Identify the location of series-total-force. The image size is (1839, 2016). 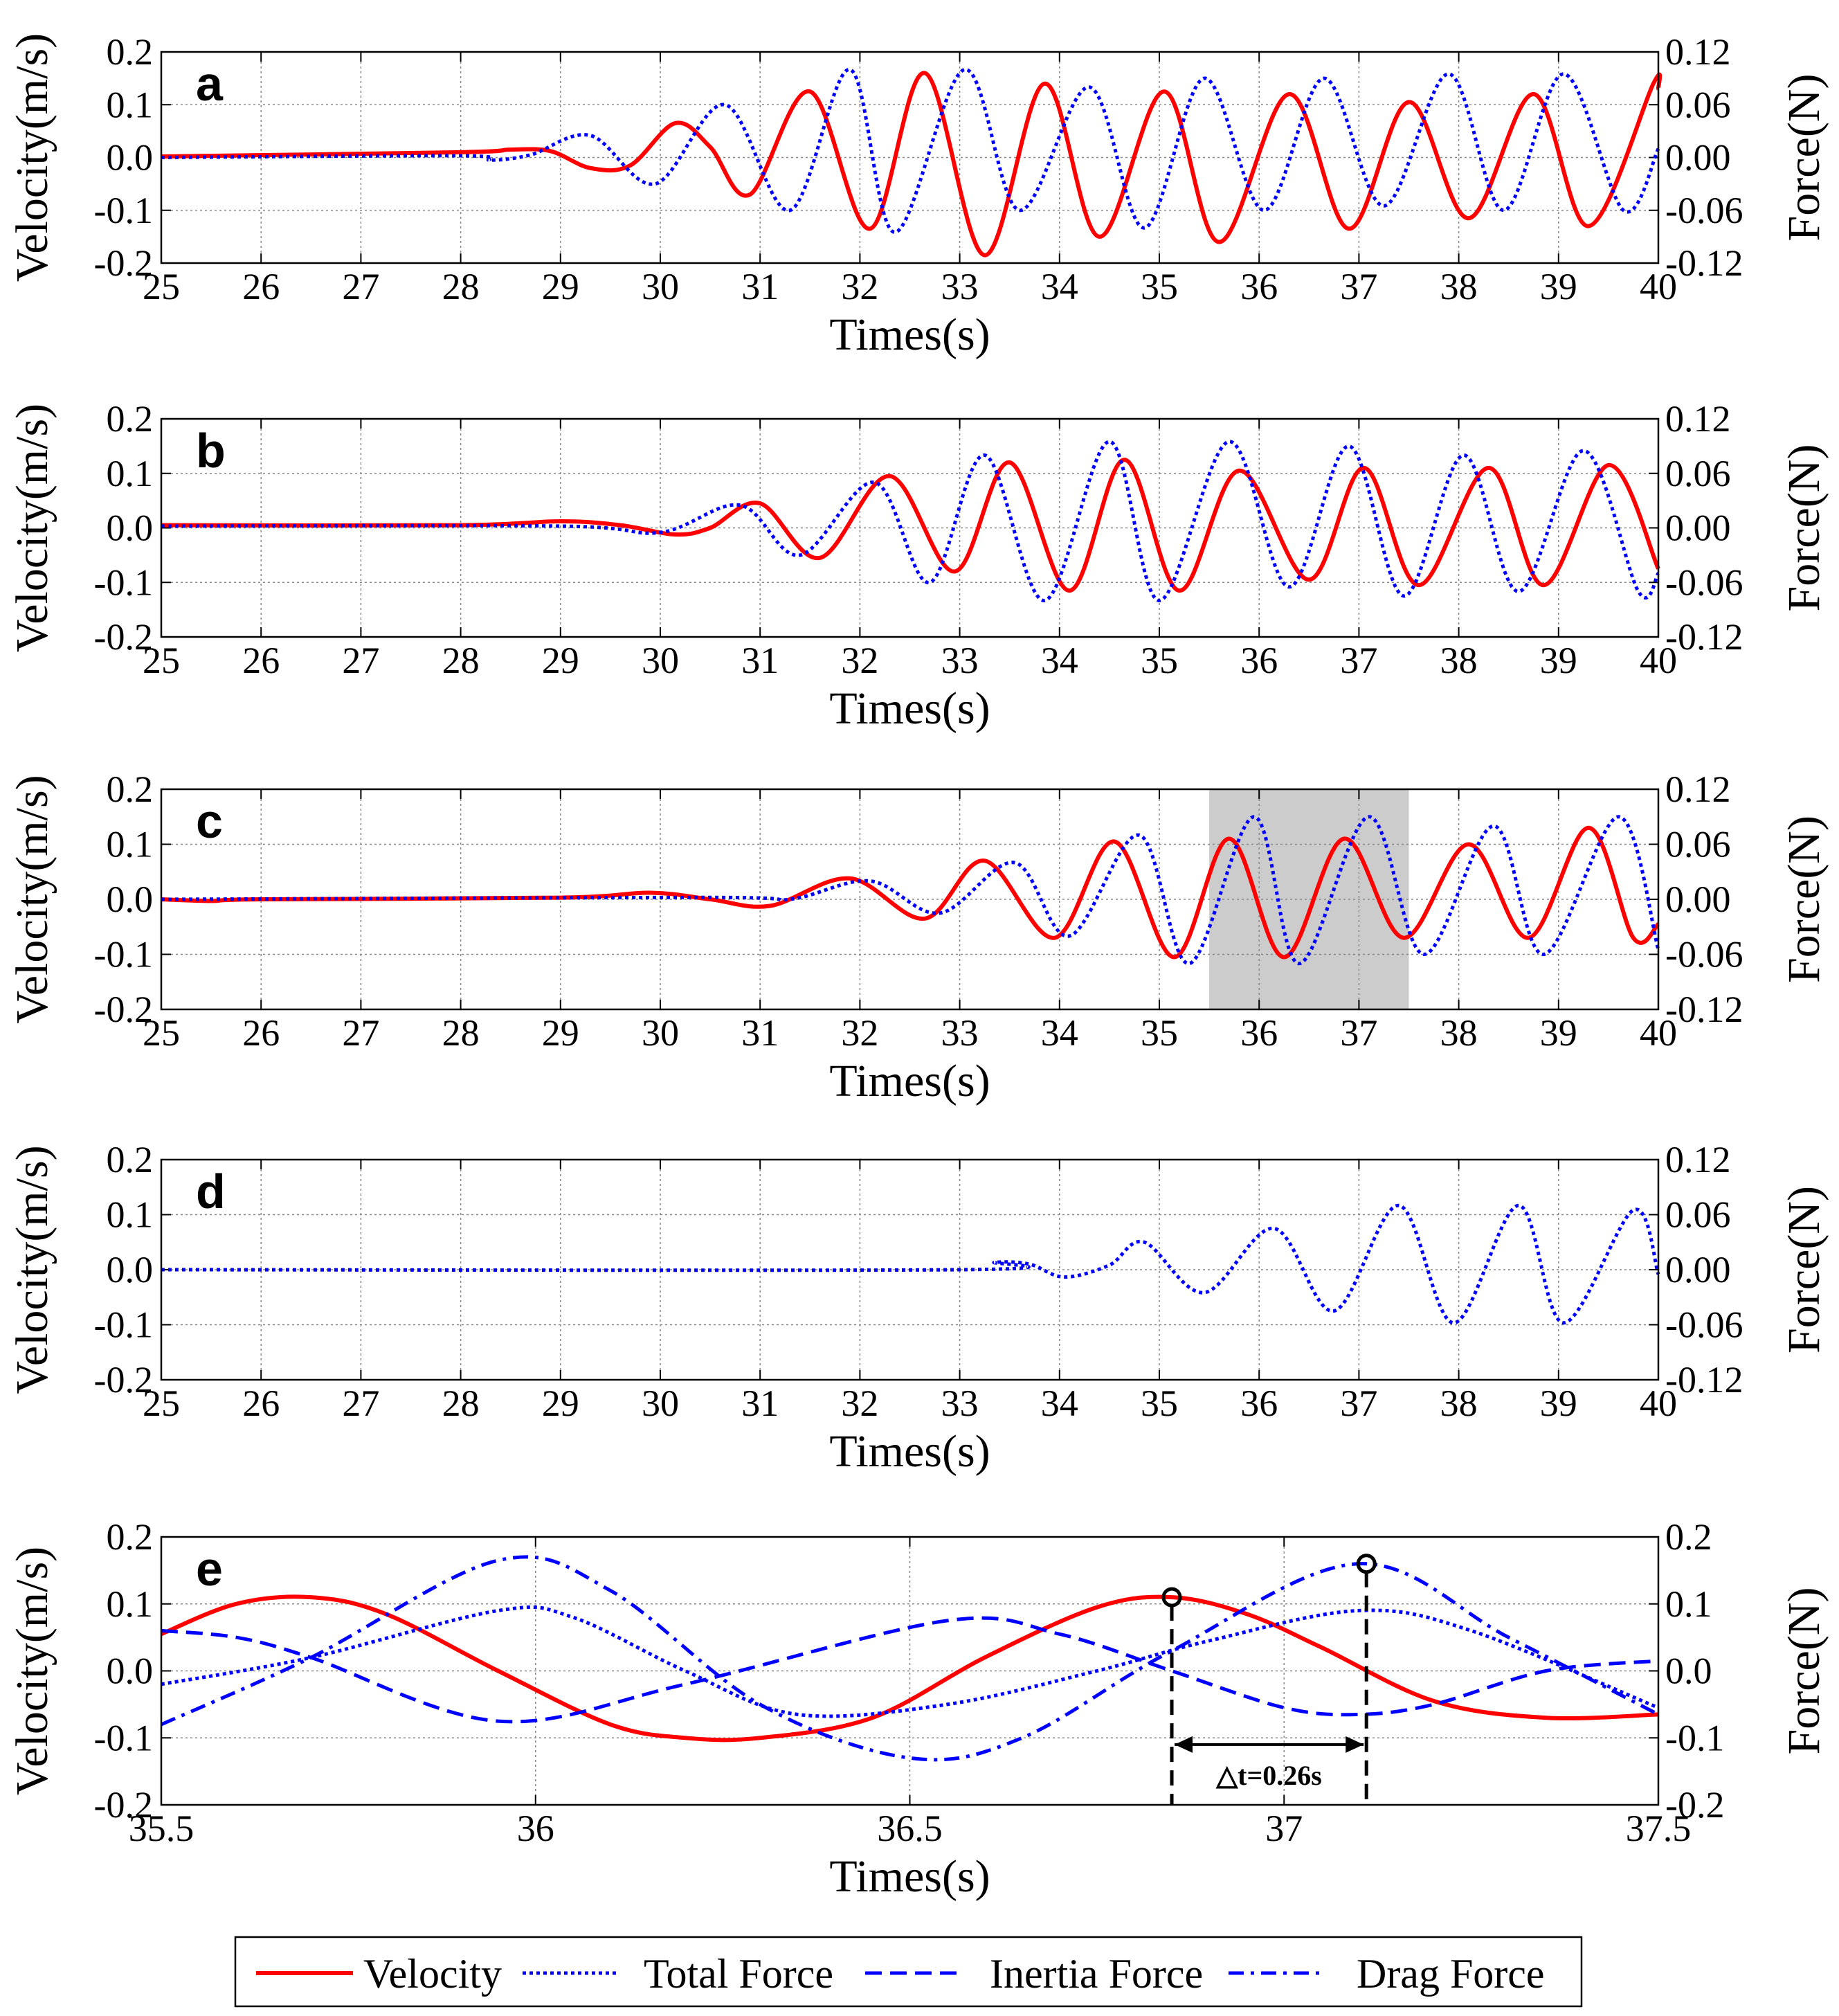
(910, 521).